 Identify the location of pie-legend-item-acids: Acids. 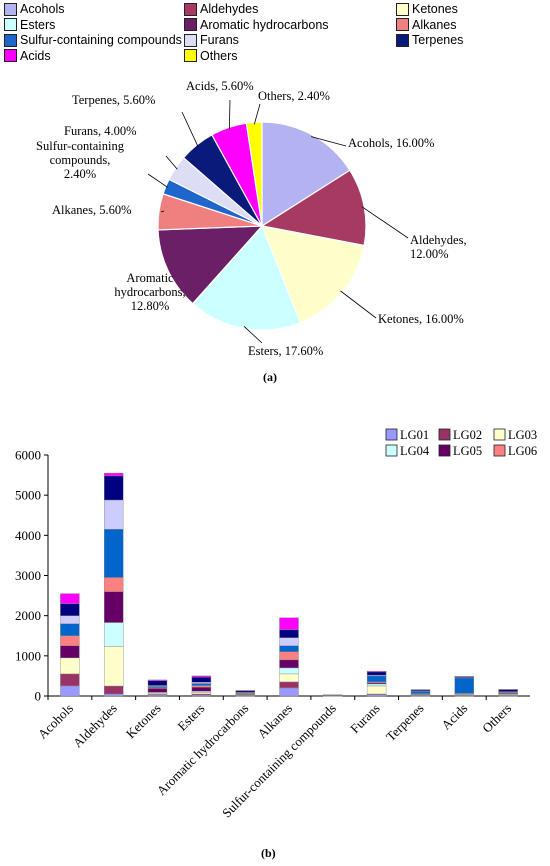
(27, 56).